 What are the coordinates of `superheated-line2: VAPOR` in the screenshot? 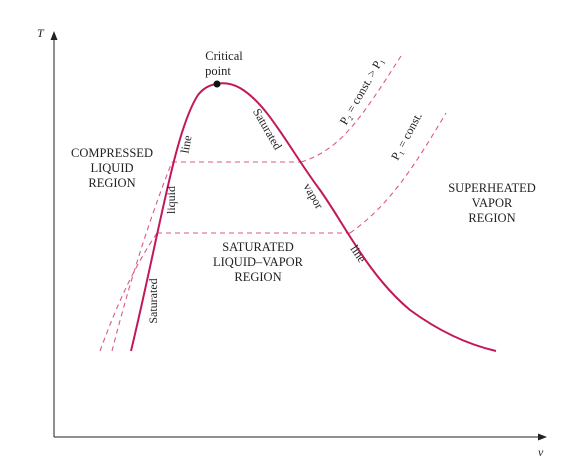 It's located at (492, 203).